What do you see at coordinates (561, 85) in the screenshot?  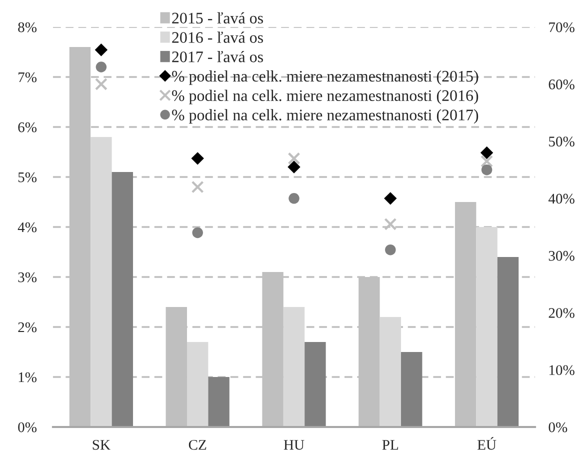 I see `y2-tick-label: 60%` at bounding box center [561, 85].